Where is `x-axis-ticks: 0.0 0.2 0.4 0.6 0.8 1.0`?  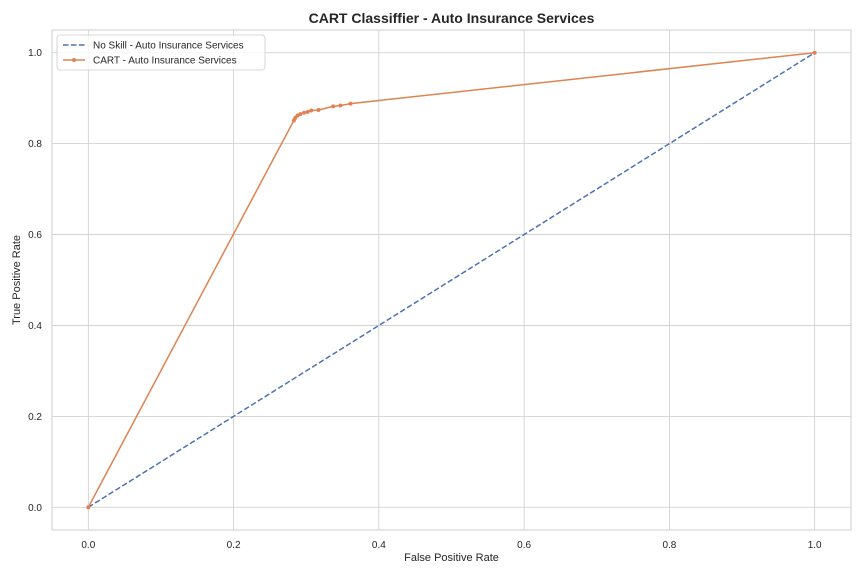 x-axis-ticks: 0.0 0.2 0.4 0.6 0.8 1.0 is located at coordinates (451, 545).